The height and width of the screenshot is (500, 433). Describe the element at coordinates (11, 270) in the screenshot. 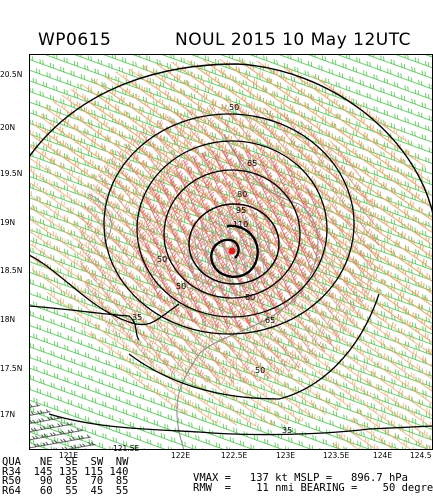

I see `lat-tick-label: 18.5N` at that location.